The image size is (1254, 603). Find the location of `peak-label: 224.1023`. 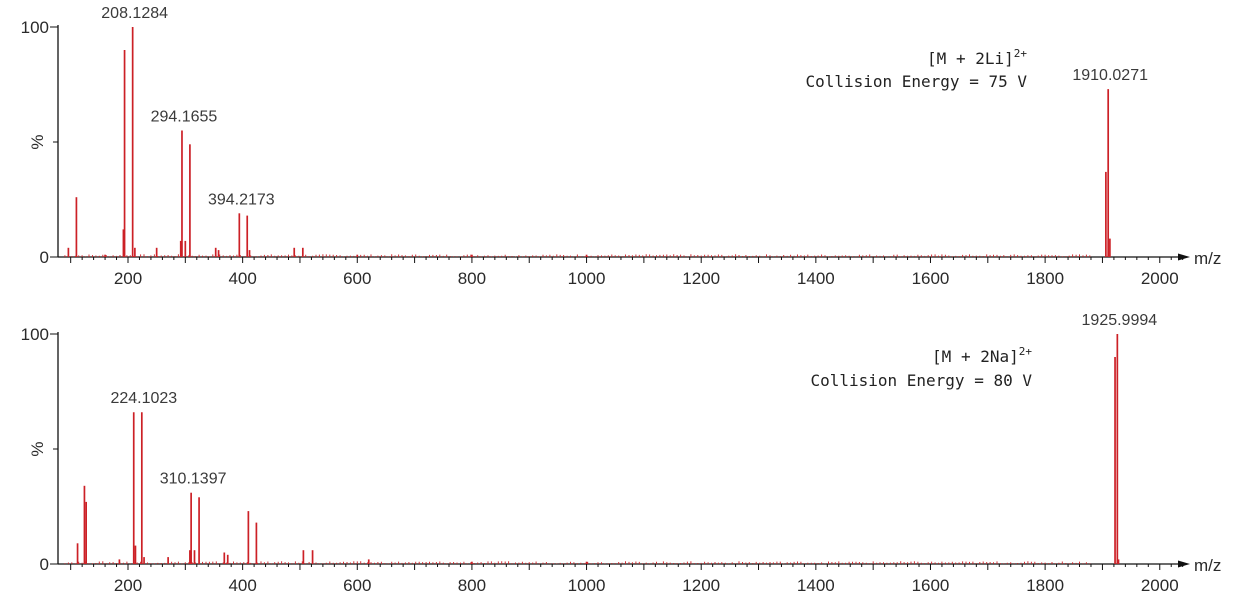

peak-label: 224.1023 is located at coordinates (143, 398).